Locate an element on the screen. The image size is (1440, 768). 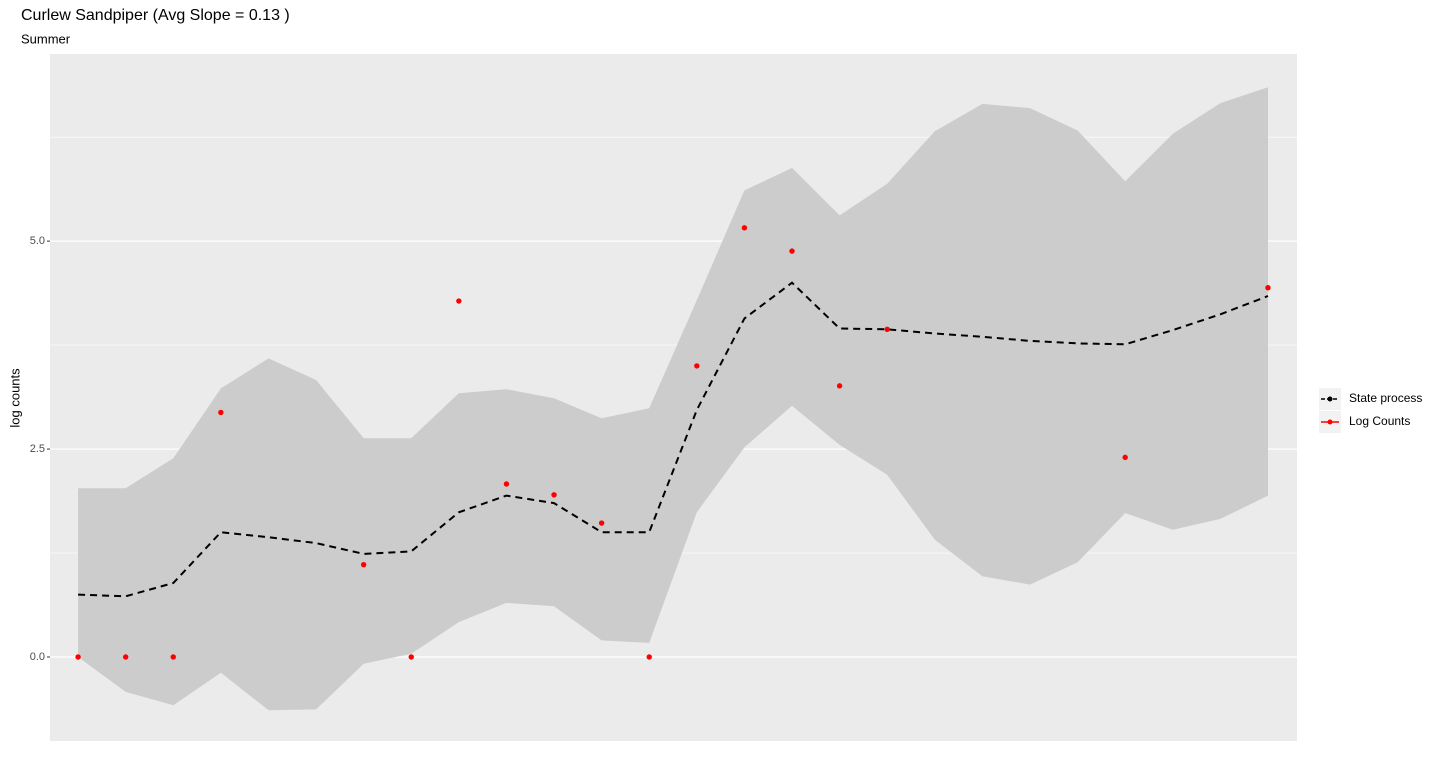
y-axis-label: log counts is located at coordinates (14, 398).